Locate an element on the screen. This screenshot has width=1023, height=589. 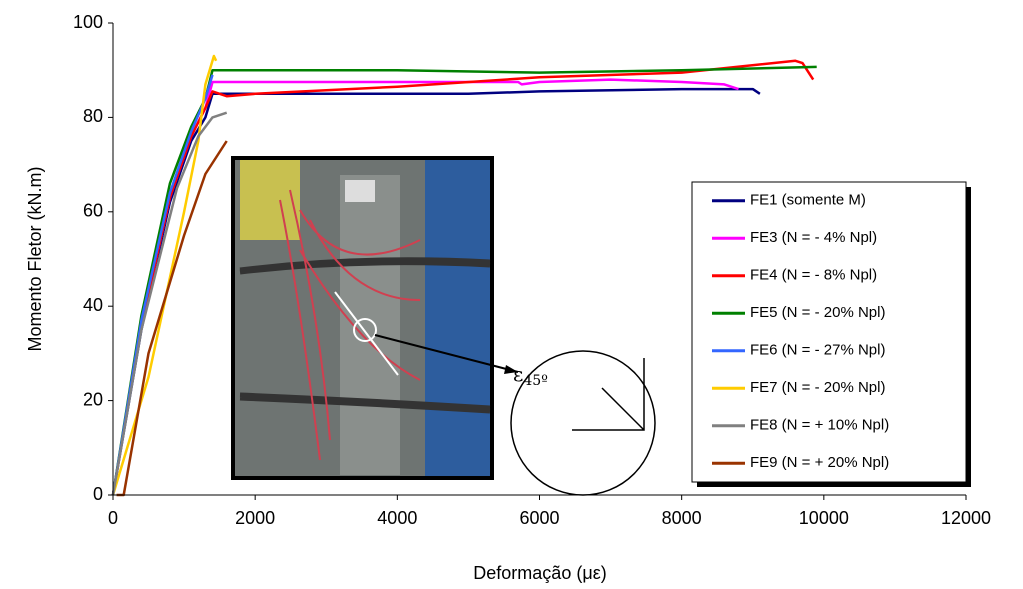
legend-label: FE5 (N = - 20% Npl) is located at coordinates (817, 312).